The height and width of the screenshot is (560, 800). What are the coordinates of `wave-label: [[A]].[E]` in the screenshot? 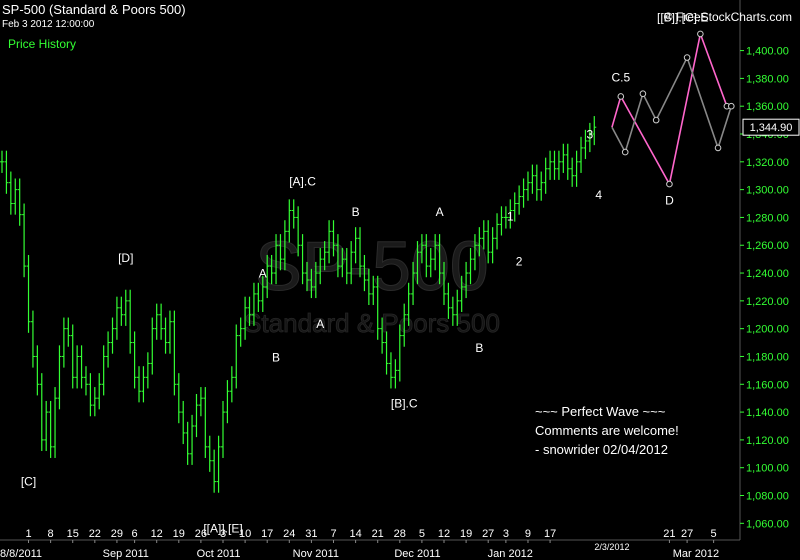 It's located at (222, 529).